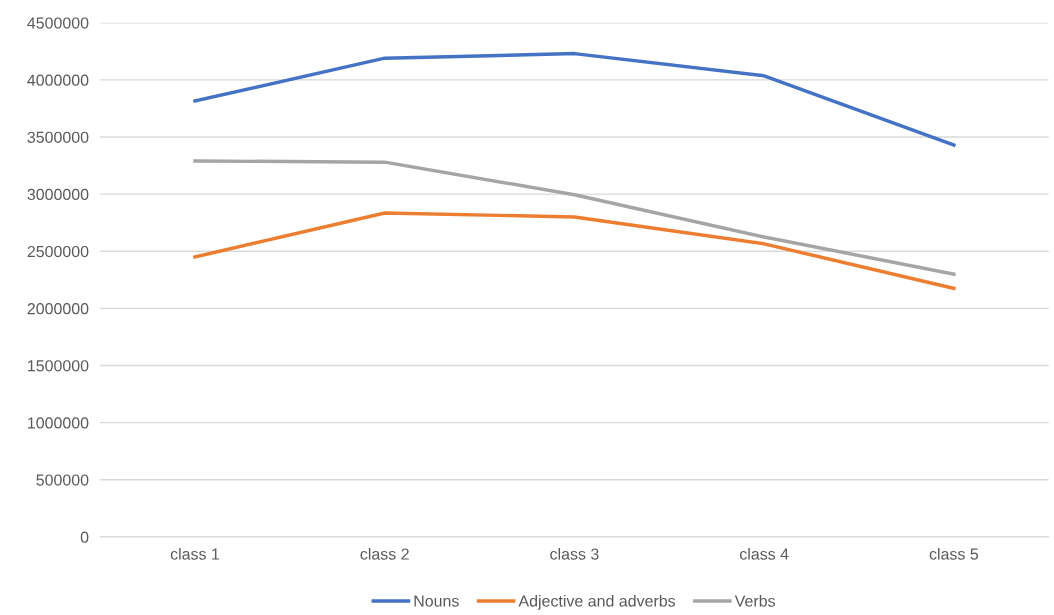 This screenshot has height=615, width=1054. I want to click on y-tick-label: 2000000, so click(58, 309).